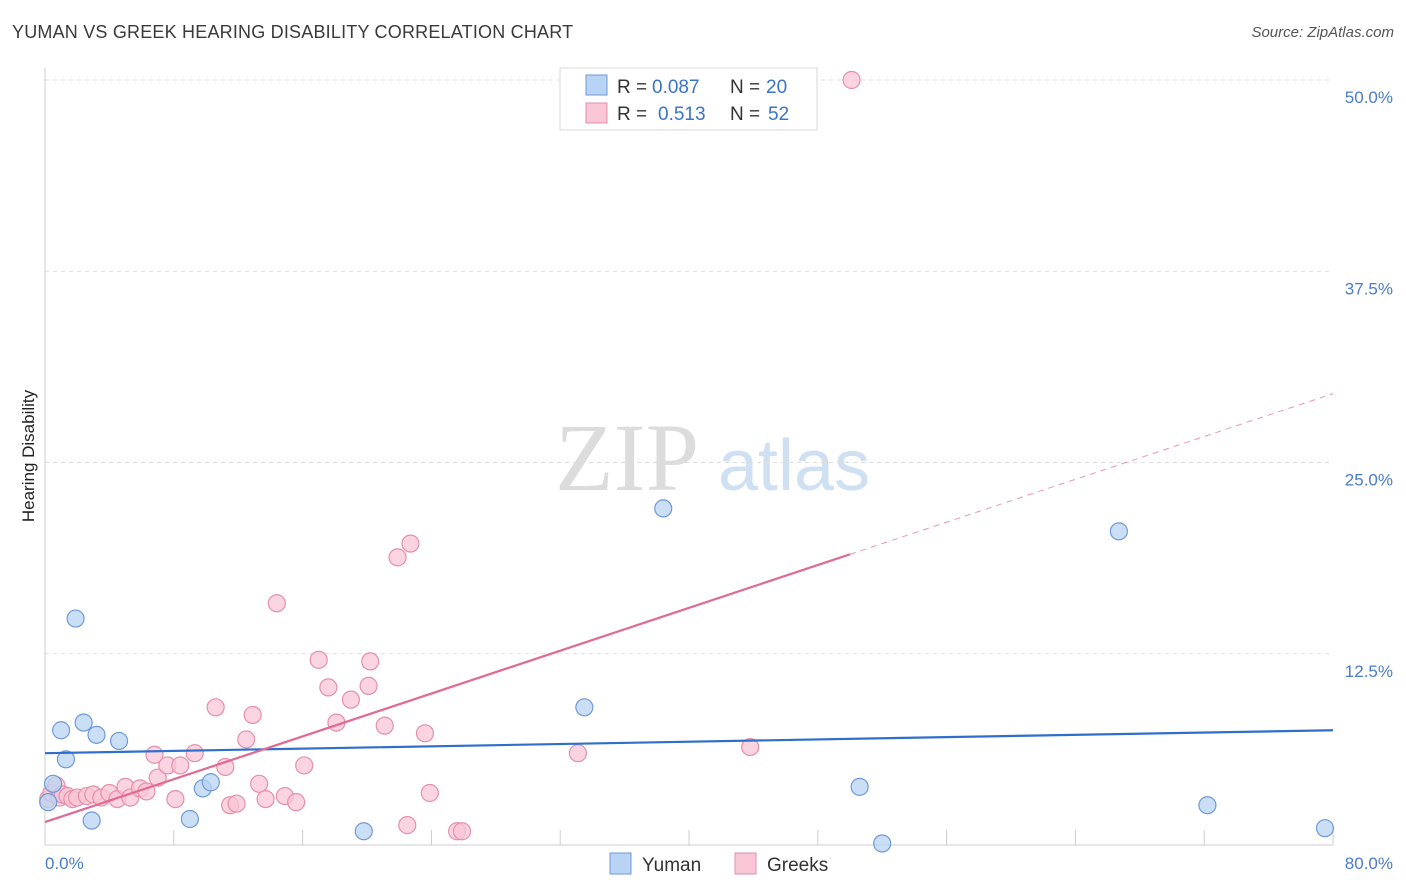  Describe the element at coordinates (632, 114) in the screenshot. I see `legend-r-label-greeks: R =` at that location.